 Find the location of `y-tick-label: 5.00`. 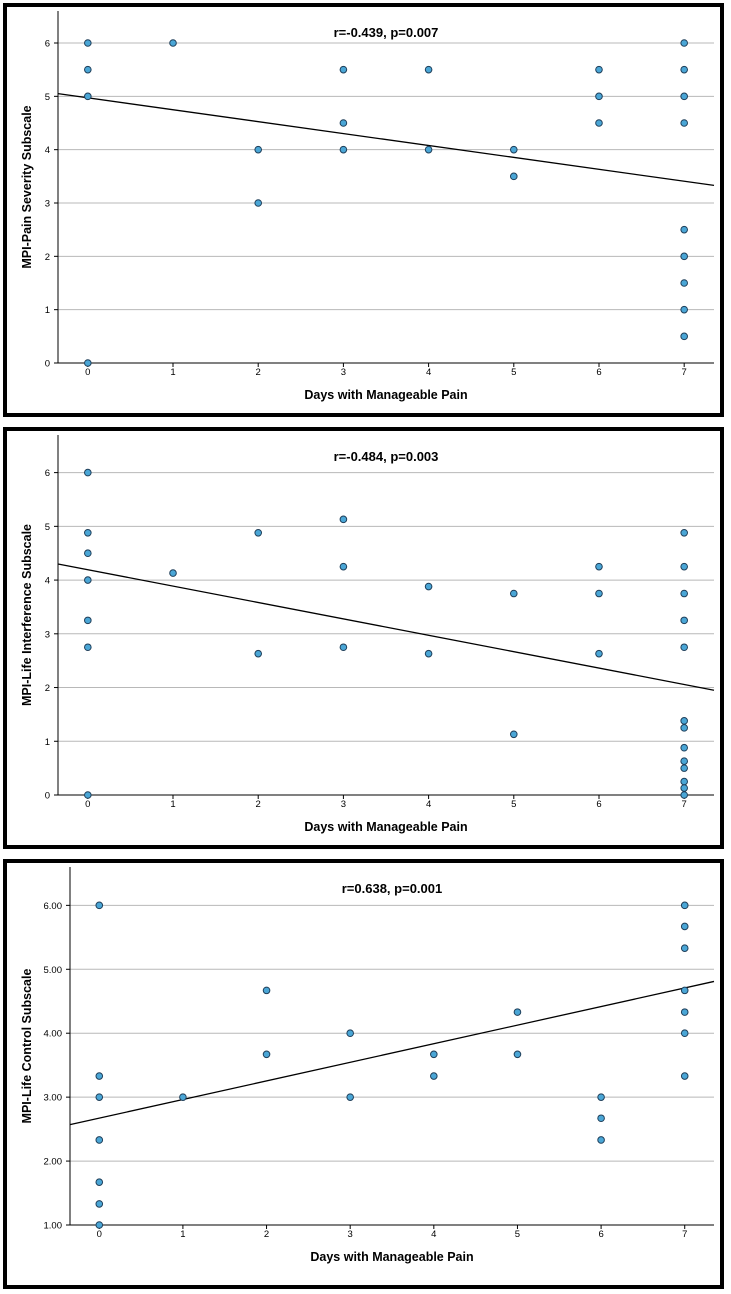

y-tick-label: 5.00 is located at coordinates (53, 970).